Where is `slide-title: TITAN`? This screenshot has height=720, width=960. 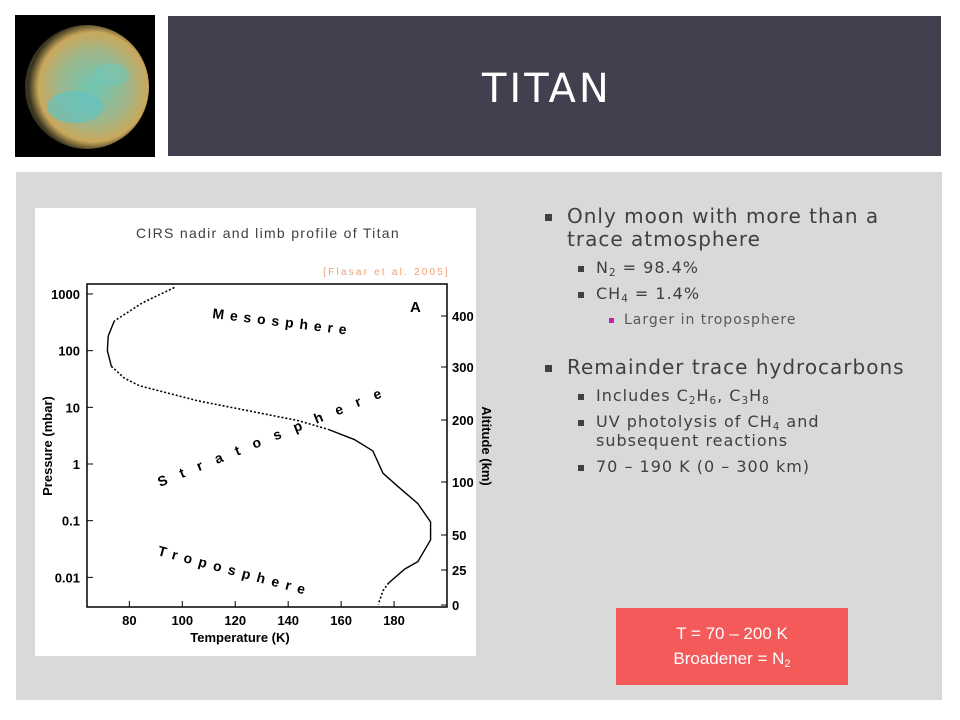
slide-title: TITAN is located at coordinates (547, 89).